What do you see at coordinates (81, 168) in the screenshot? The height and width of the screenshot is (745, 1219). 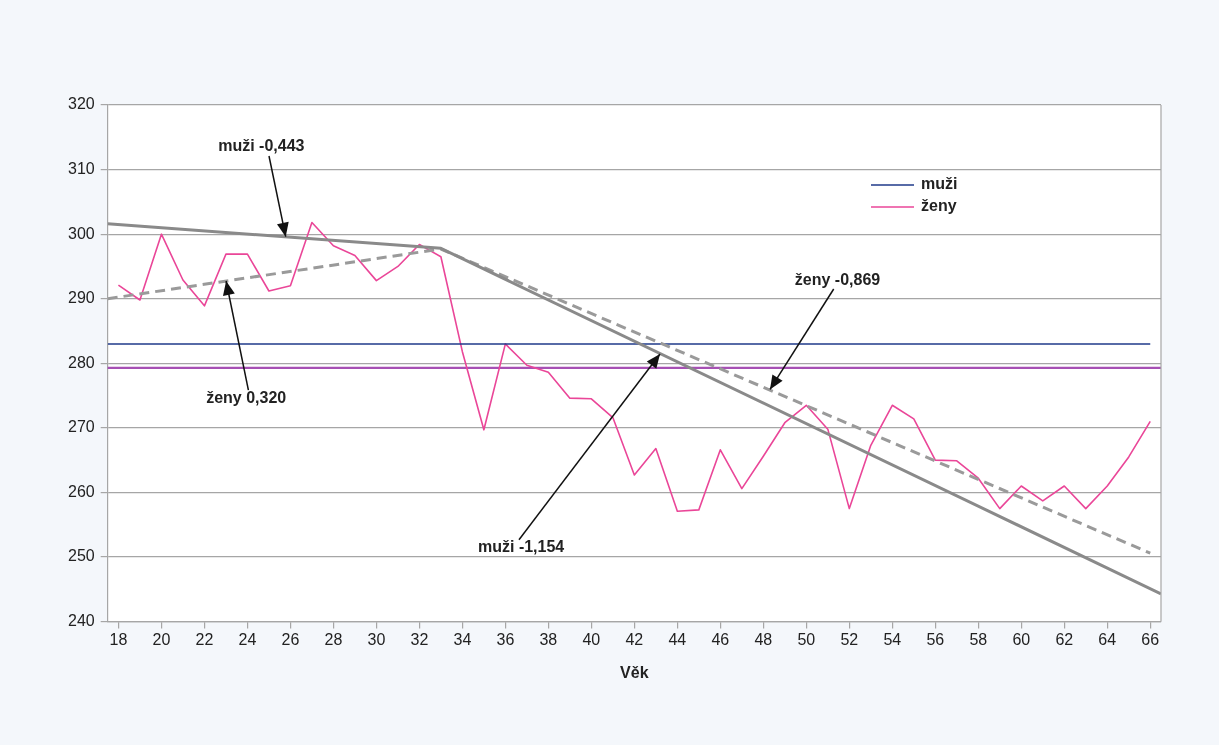 I see `y-tick-label: 310` at bounding box center [81, 168].